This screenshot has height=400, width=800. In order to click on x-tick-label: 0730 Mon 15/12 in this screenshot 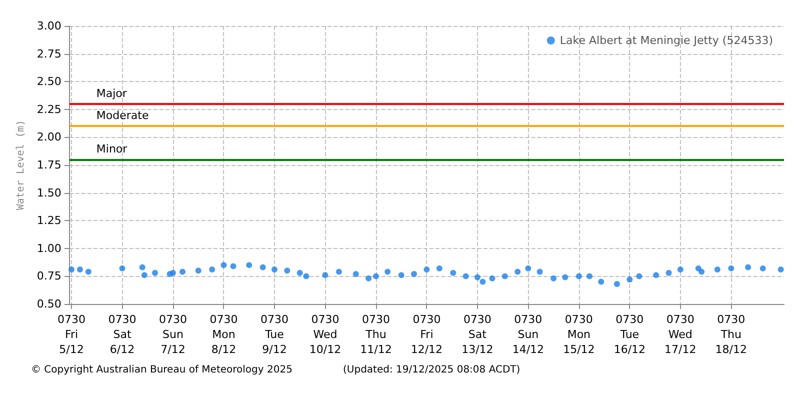, I will do `click(579, 334)`.